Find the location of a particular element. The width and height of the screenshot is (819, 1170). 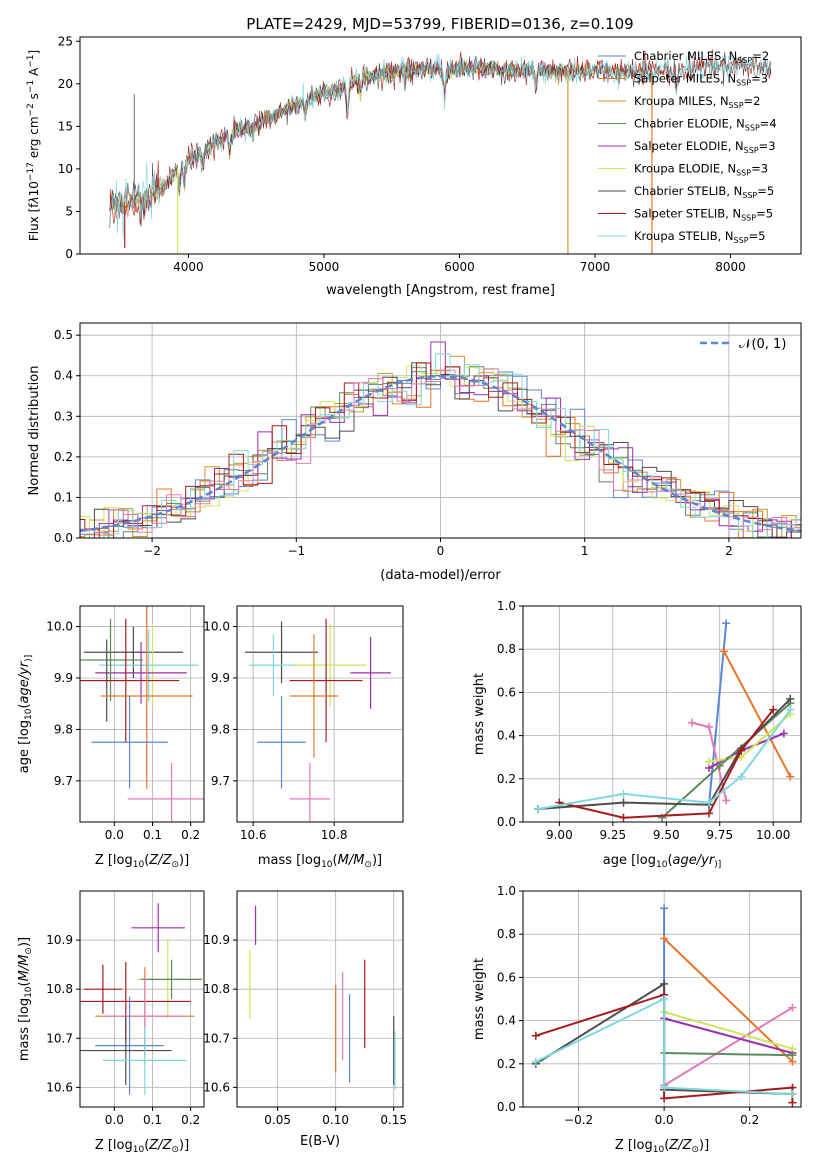

x-tick-label: −2 is located at coordinates (152, 551).